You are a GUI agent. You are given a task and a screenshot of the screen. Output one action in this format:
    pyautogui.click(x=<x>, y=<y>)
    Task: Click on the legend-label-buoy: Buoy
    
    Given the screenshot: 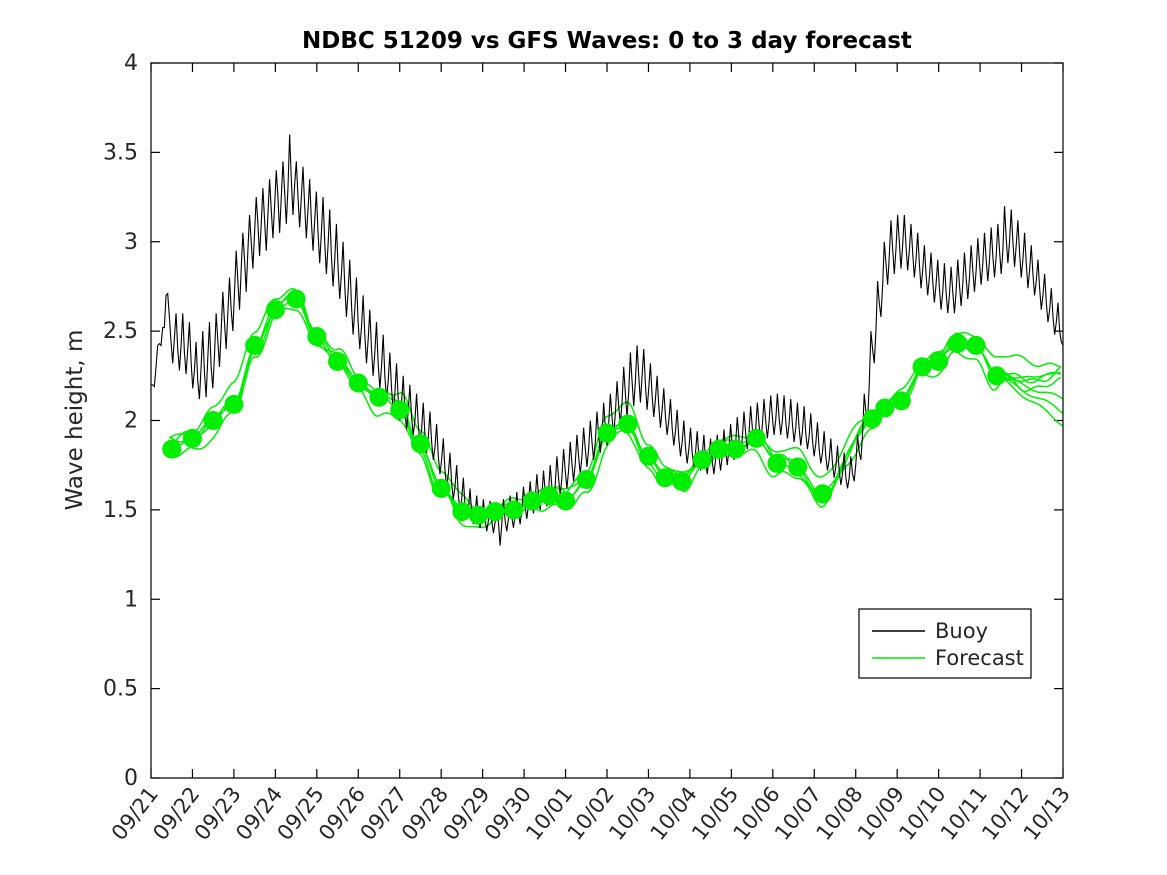 What is the action you would take?
    pyautogui.click(x=961, y=631)
    